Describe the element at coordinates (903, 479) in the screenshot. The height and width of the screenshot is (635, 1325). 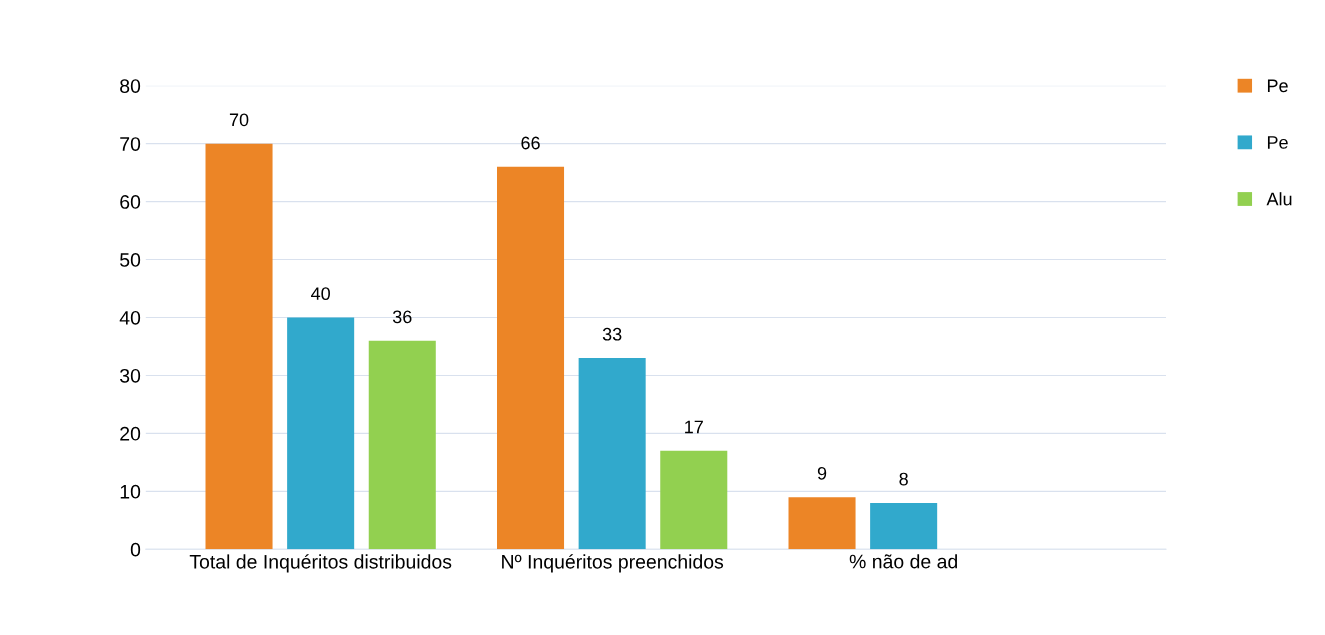
I see `data-label: 8` at that location.